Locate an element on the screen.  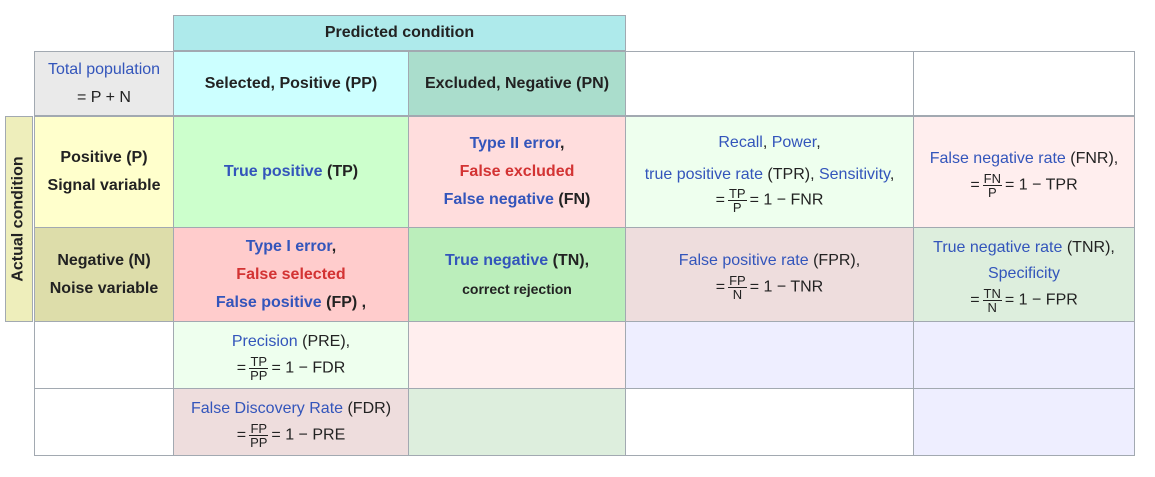
fpr-abbr: (FPR), is located at coordinates (834, 260).